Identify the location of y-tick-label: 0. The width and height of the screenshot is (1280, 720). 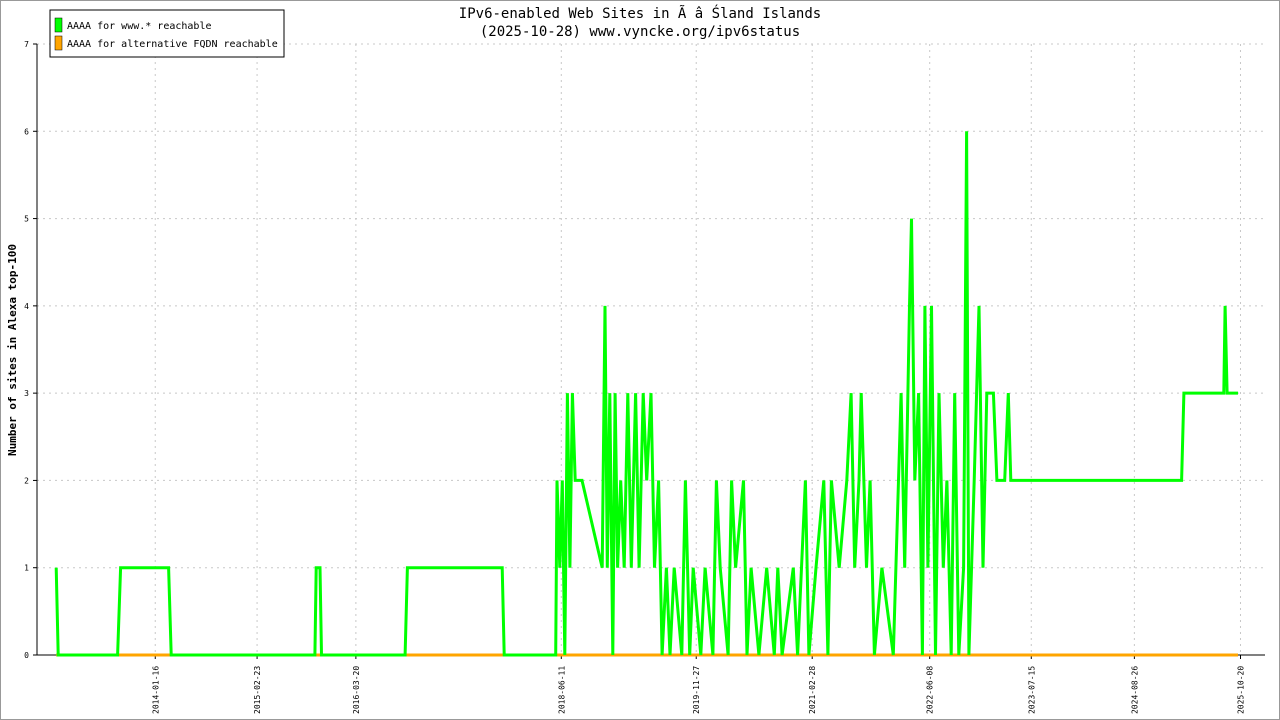
(26, 655).